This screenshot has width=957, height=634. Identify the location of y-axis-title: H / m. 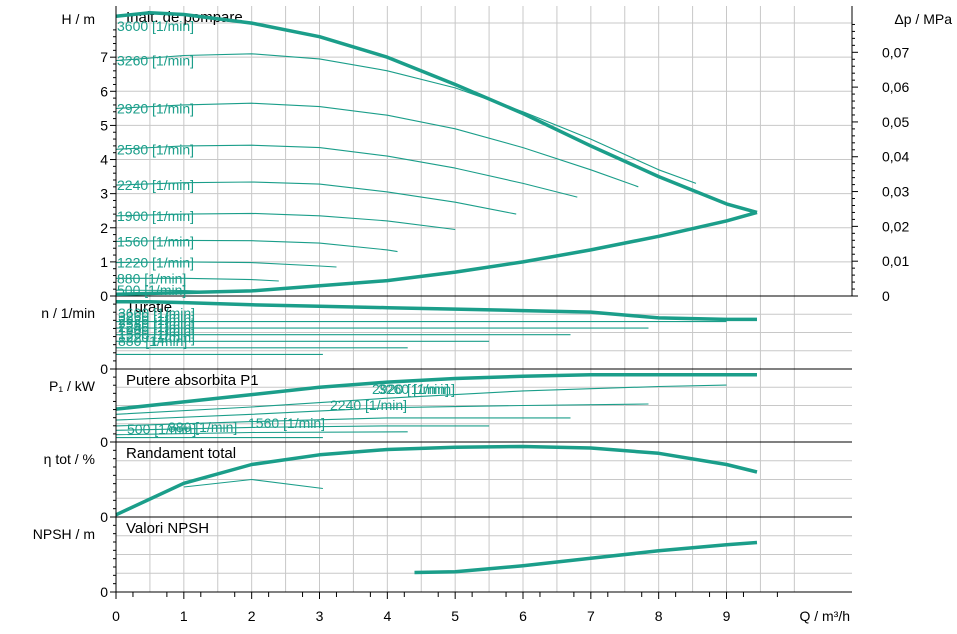
(78, 19).